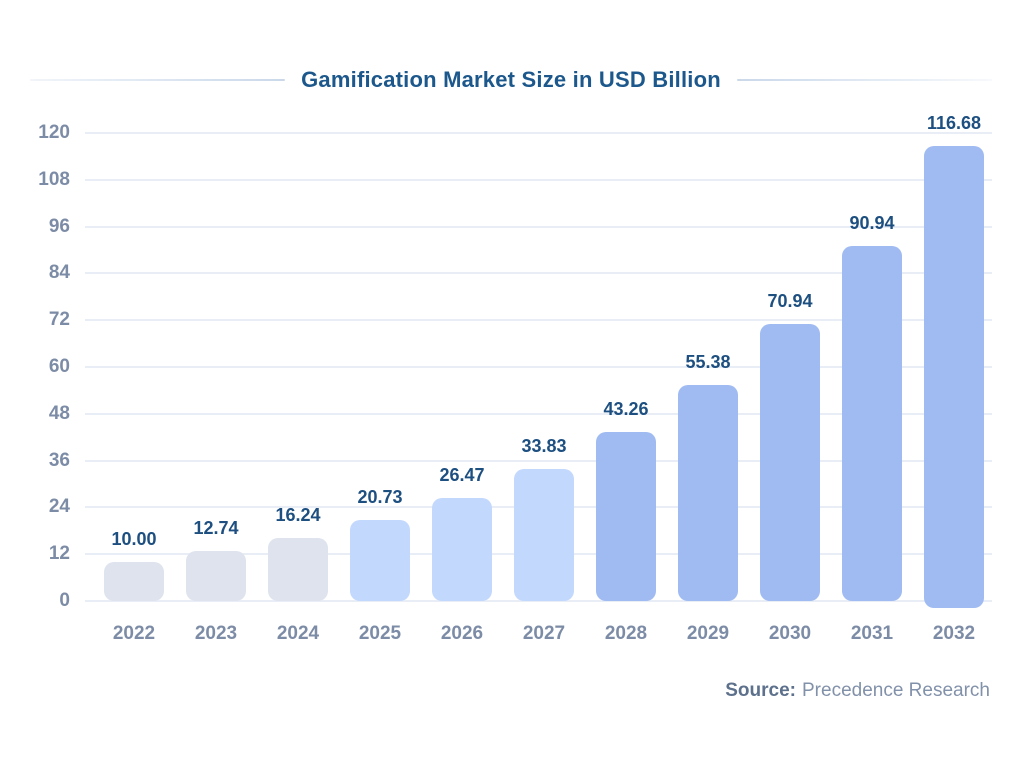  What do you see at coordinates (59, 554) in the screenshot?
I see `y-axis-tick-label: 12` at bounding box center [59, 554].